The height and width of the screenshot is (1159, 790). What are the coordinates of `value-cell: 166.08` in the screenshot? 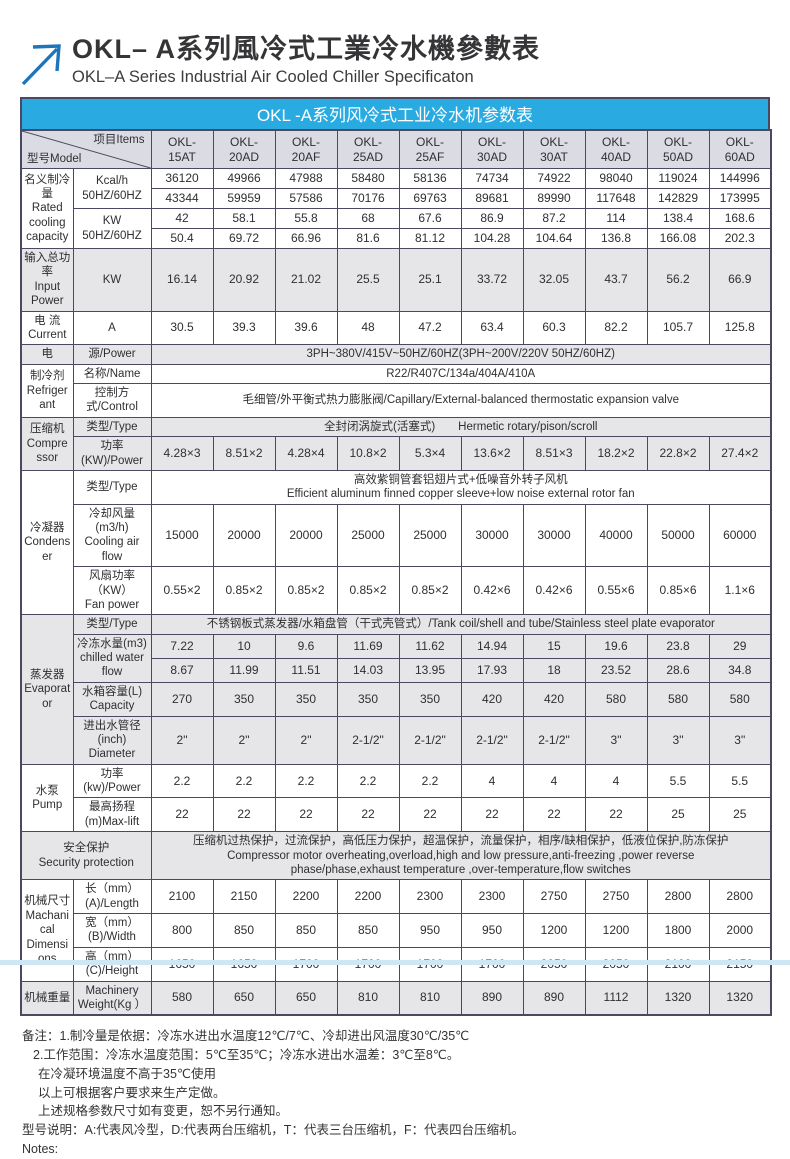 It's located at (678, 238).